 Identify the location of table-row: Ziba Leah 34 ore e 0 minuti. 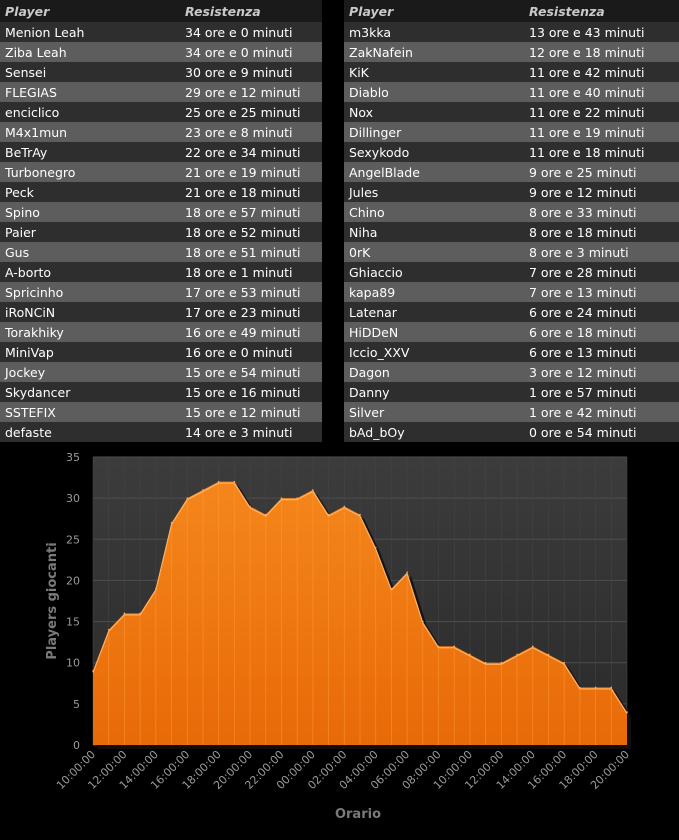
(161, 52).